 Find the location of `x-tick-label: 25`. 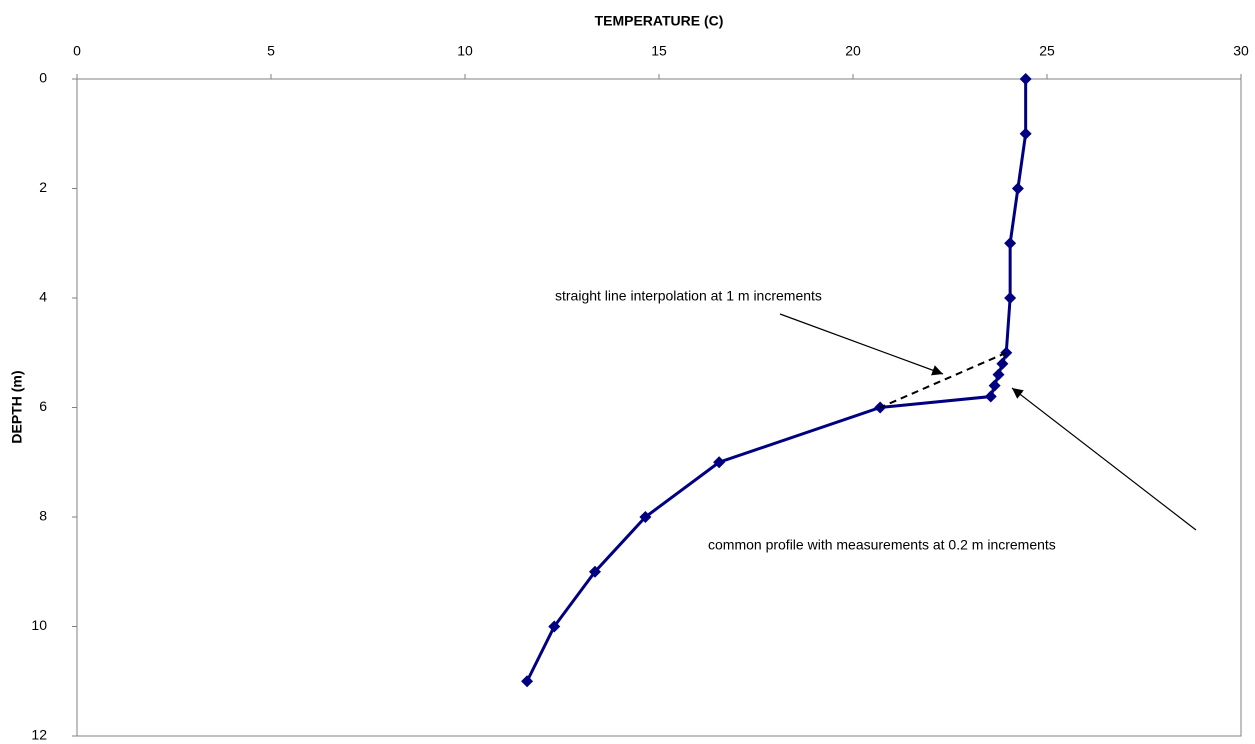

x-tick-label: 25 is located at coordinates (1047, 51).